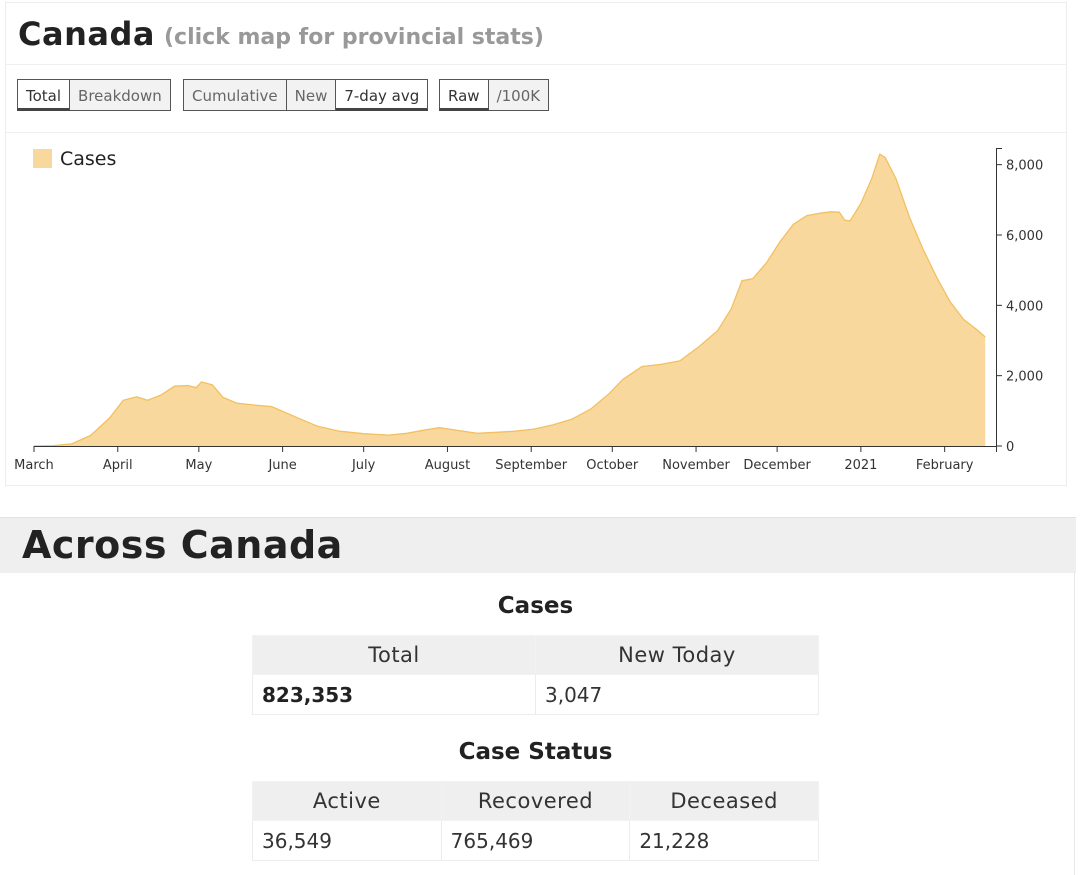 The width and height of the screenshot is (1080, 875). Describe the element at coordinates (42, 158) in the screenshot. I see `legend-swatch` at that location.